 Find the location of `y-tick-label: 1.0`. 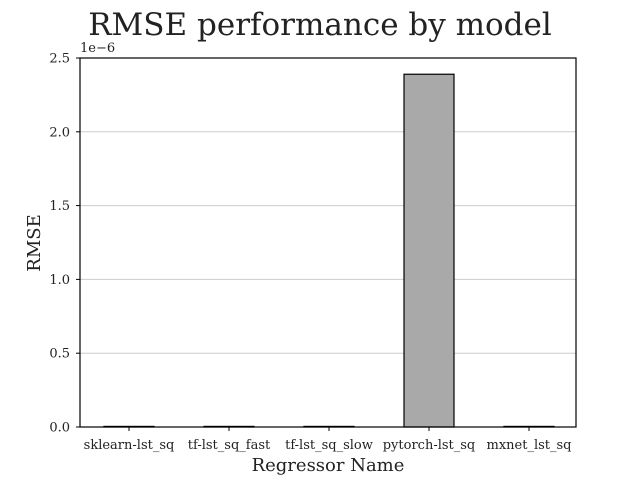

y-tick-label: 1.0 is located at coordinates (59, 280).